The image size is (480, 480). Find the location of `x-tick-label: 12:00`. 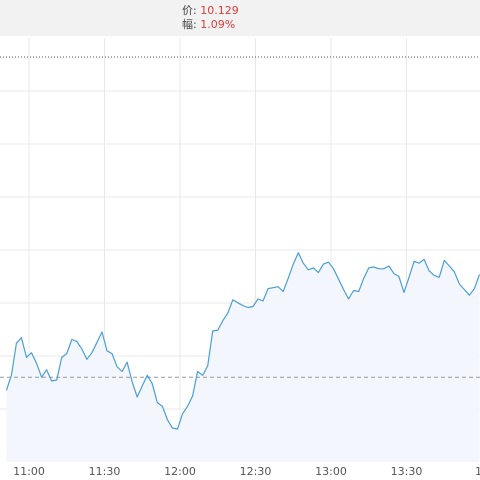

x-tick-label: 12:00 is located at coordinates (180, 471).